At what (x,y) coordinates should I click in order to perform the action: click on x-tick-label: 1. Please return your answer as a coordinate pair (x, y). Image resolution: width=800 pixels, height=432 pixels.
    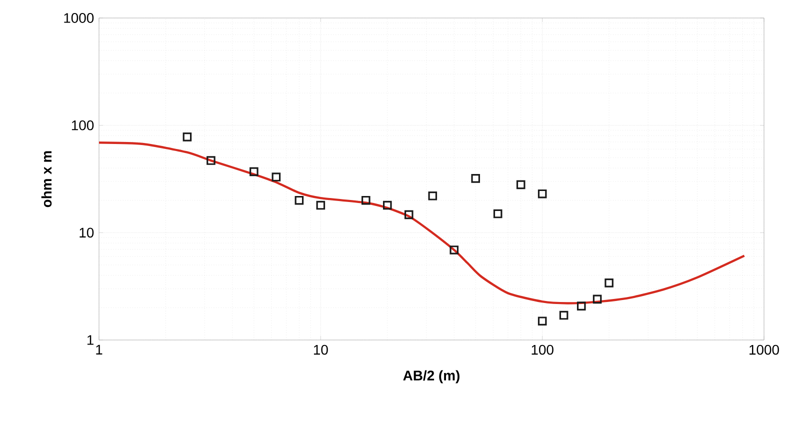
    Looking at the image, I should click on (99, 349).